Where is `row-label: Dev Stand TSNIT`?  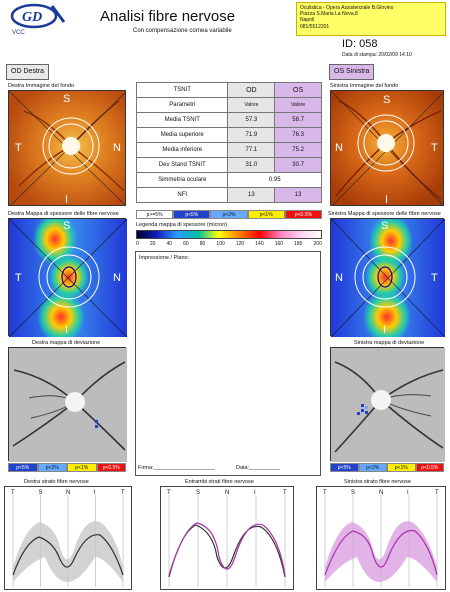
row-label: Dev Stand TSNIT is located at coordinates (182, 165).